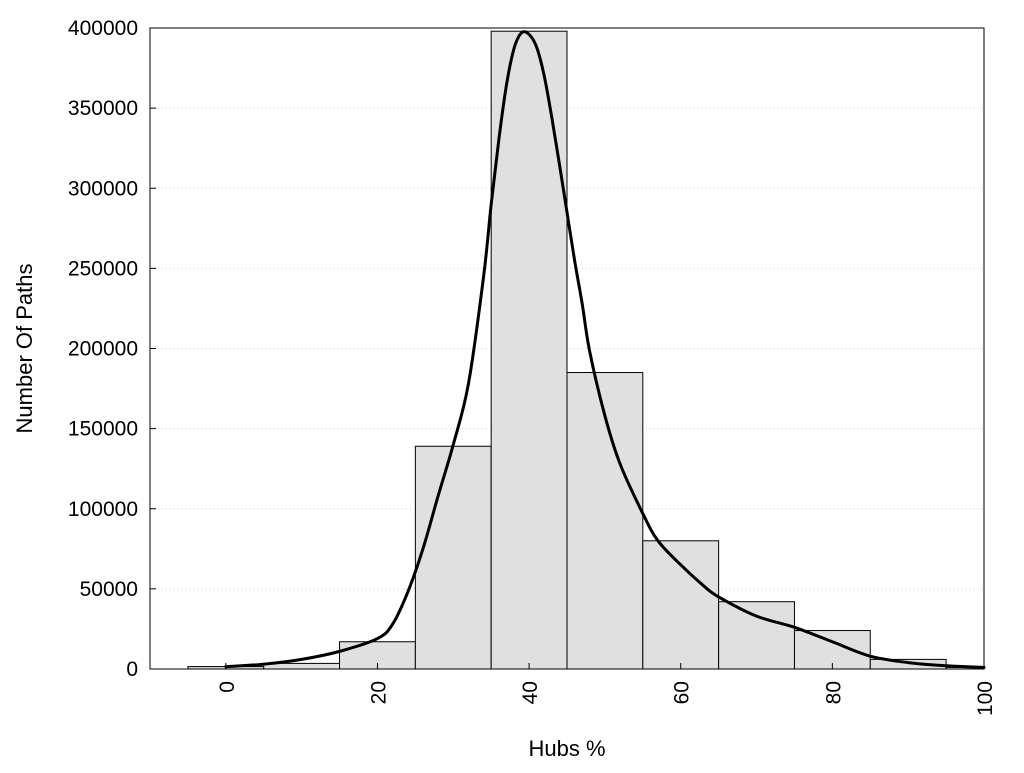 Image resolution: width=1024 pixels, height=773 pixels. I want to click on y-tick-label-1: 50000, so click(109, 589).